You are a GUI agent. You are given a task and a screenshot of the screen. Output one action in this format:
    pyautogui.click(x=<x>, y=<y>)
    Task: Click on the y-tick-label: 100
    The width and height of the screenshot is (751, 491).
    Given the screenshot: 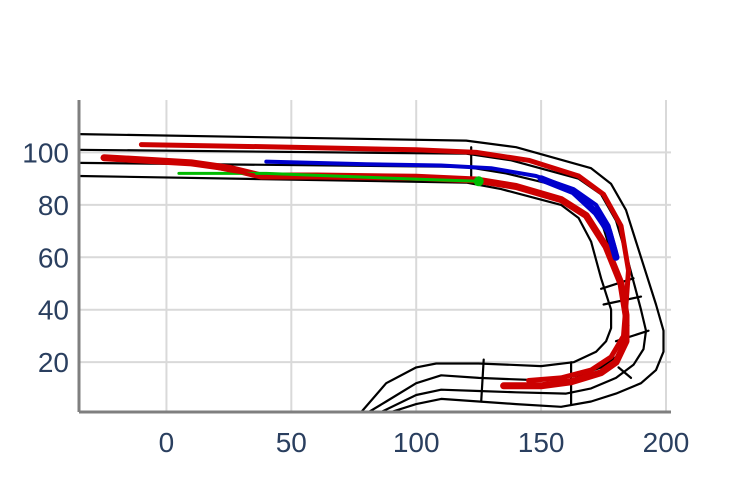 What is the action you would take?
    pyautogui.click(x=45, y=152)
    